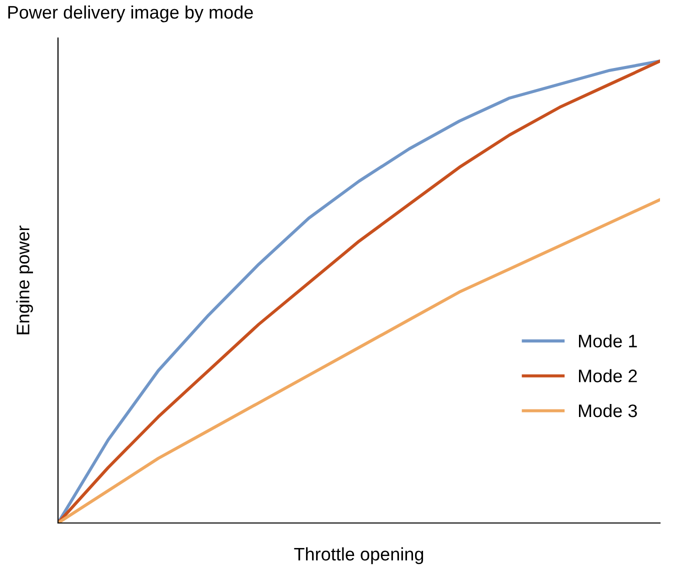 This screenshot has height=574, width=686. I want to click on x-axis-title: Throttle opening, so click(359, 555).